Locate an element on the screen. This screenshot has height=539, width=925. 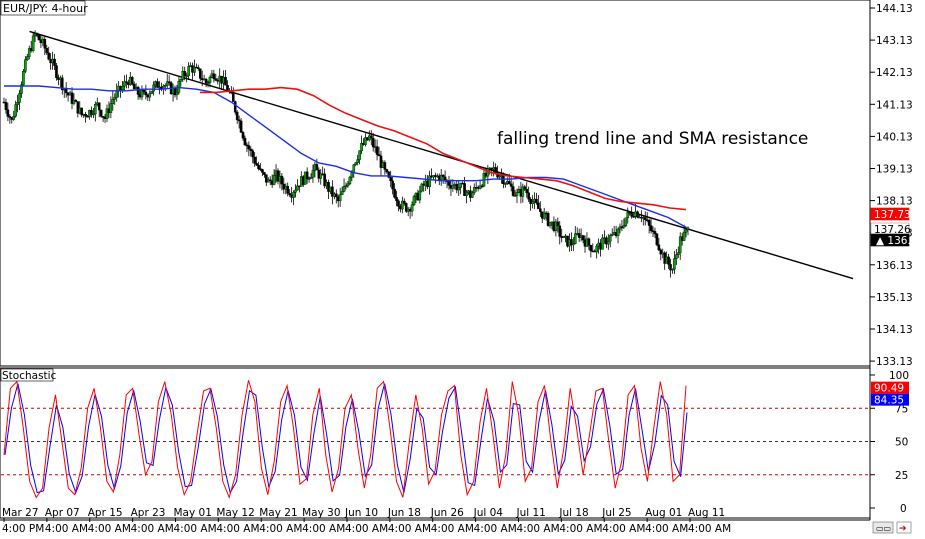
scroll-toggle-icon: ▭▭ is located at coordinates (883, 528).